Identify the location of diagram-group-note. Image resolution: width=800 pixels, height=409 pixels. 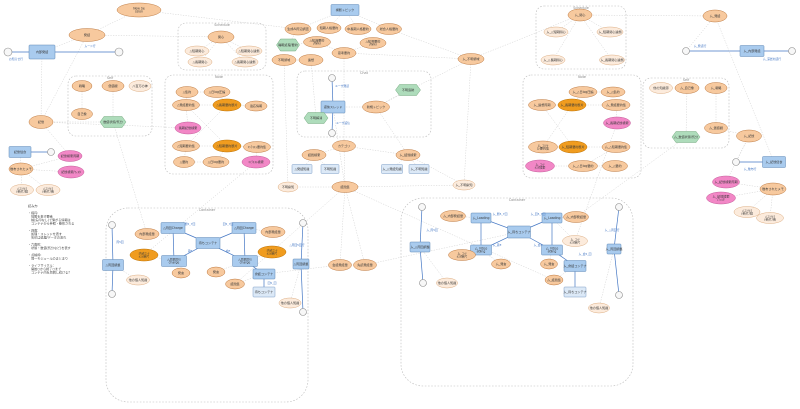
(219, 124).